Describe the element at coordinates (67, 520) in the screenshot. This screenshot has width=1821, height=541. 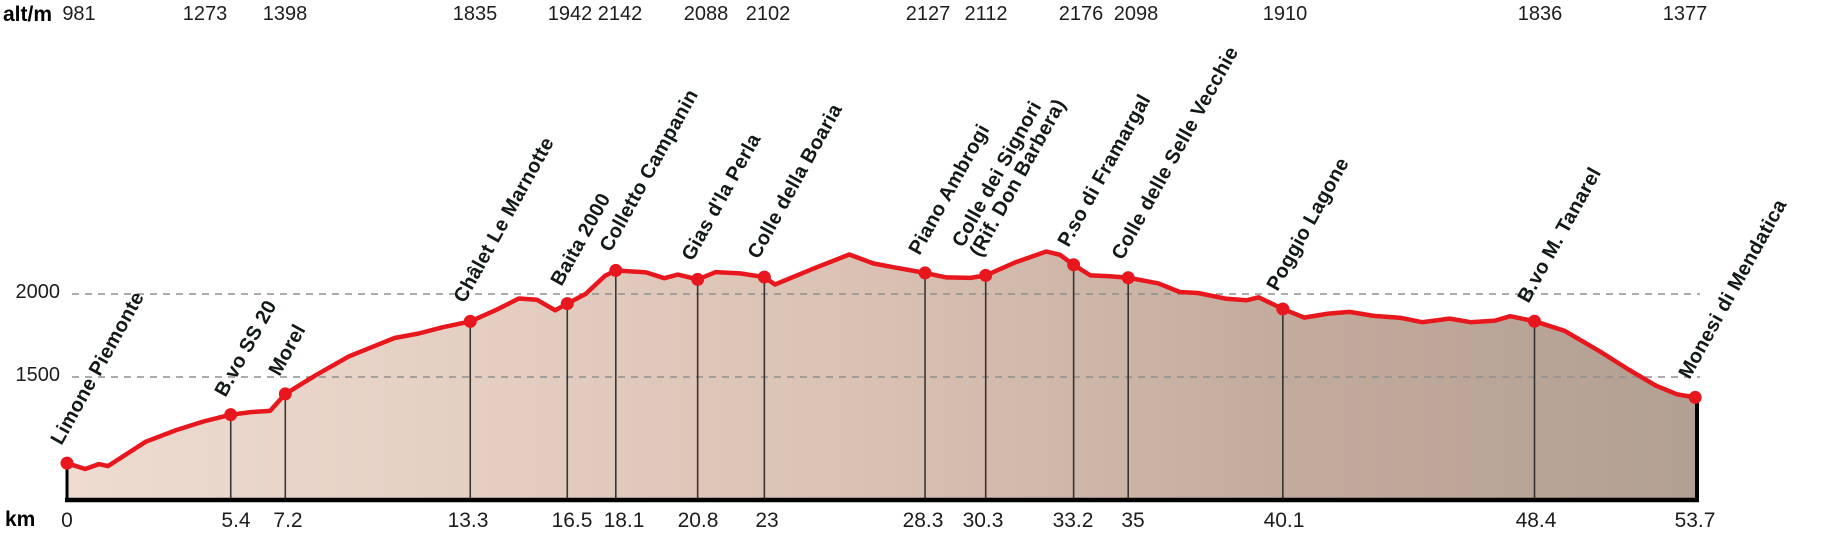
I see `km-value: 0` at that location.